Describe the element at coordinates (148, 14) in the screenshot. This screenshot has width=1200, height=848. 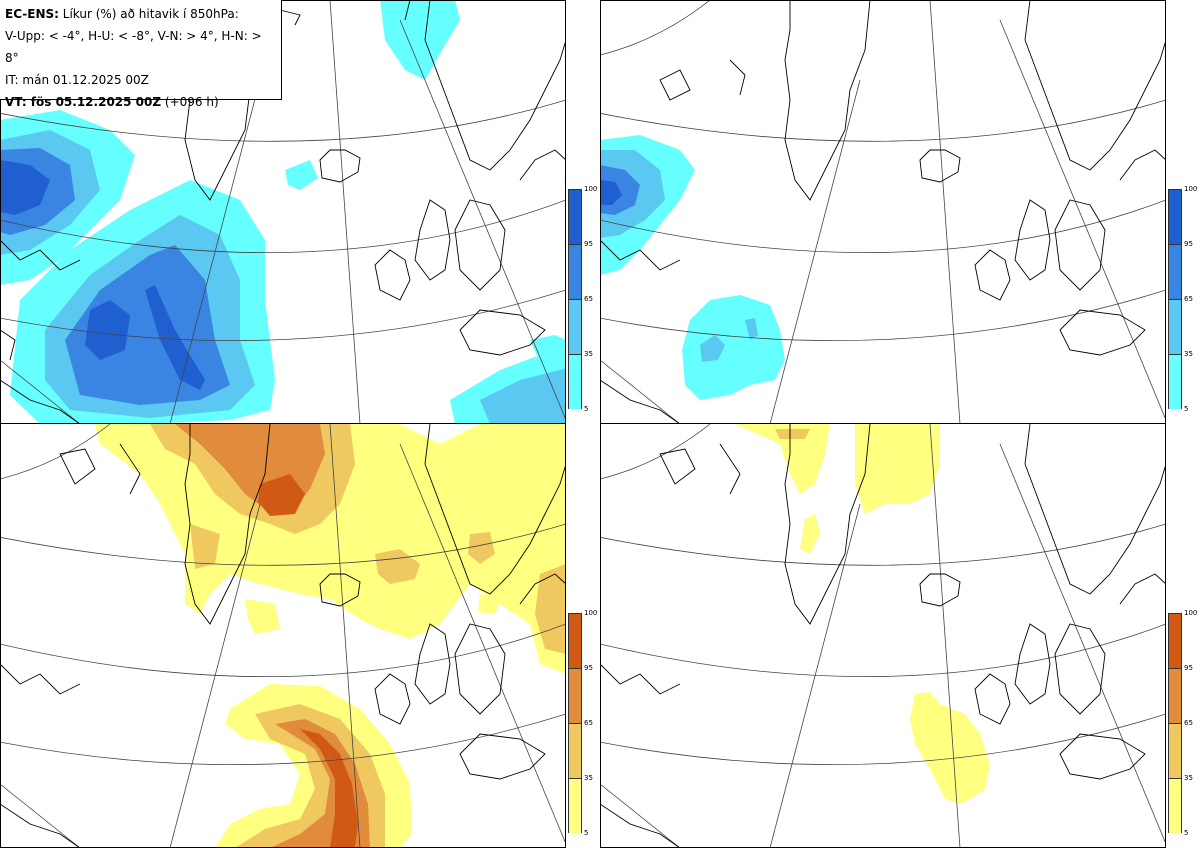
I see `map-title: Líkur (%) að hitavik í 850hPa:` at that location.